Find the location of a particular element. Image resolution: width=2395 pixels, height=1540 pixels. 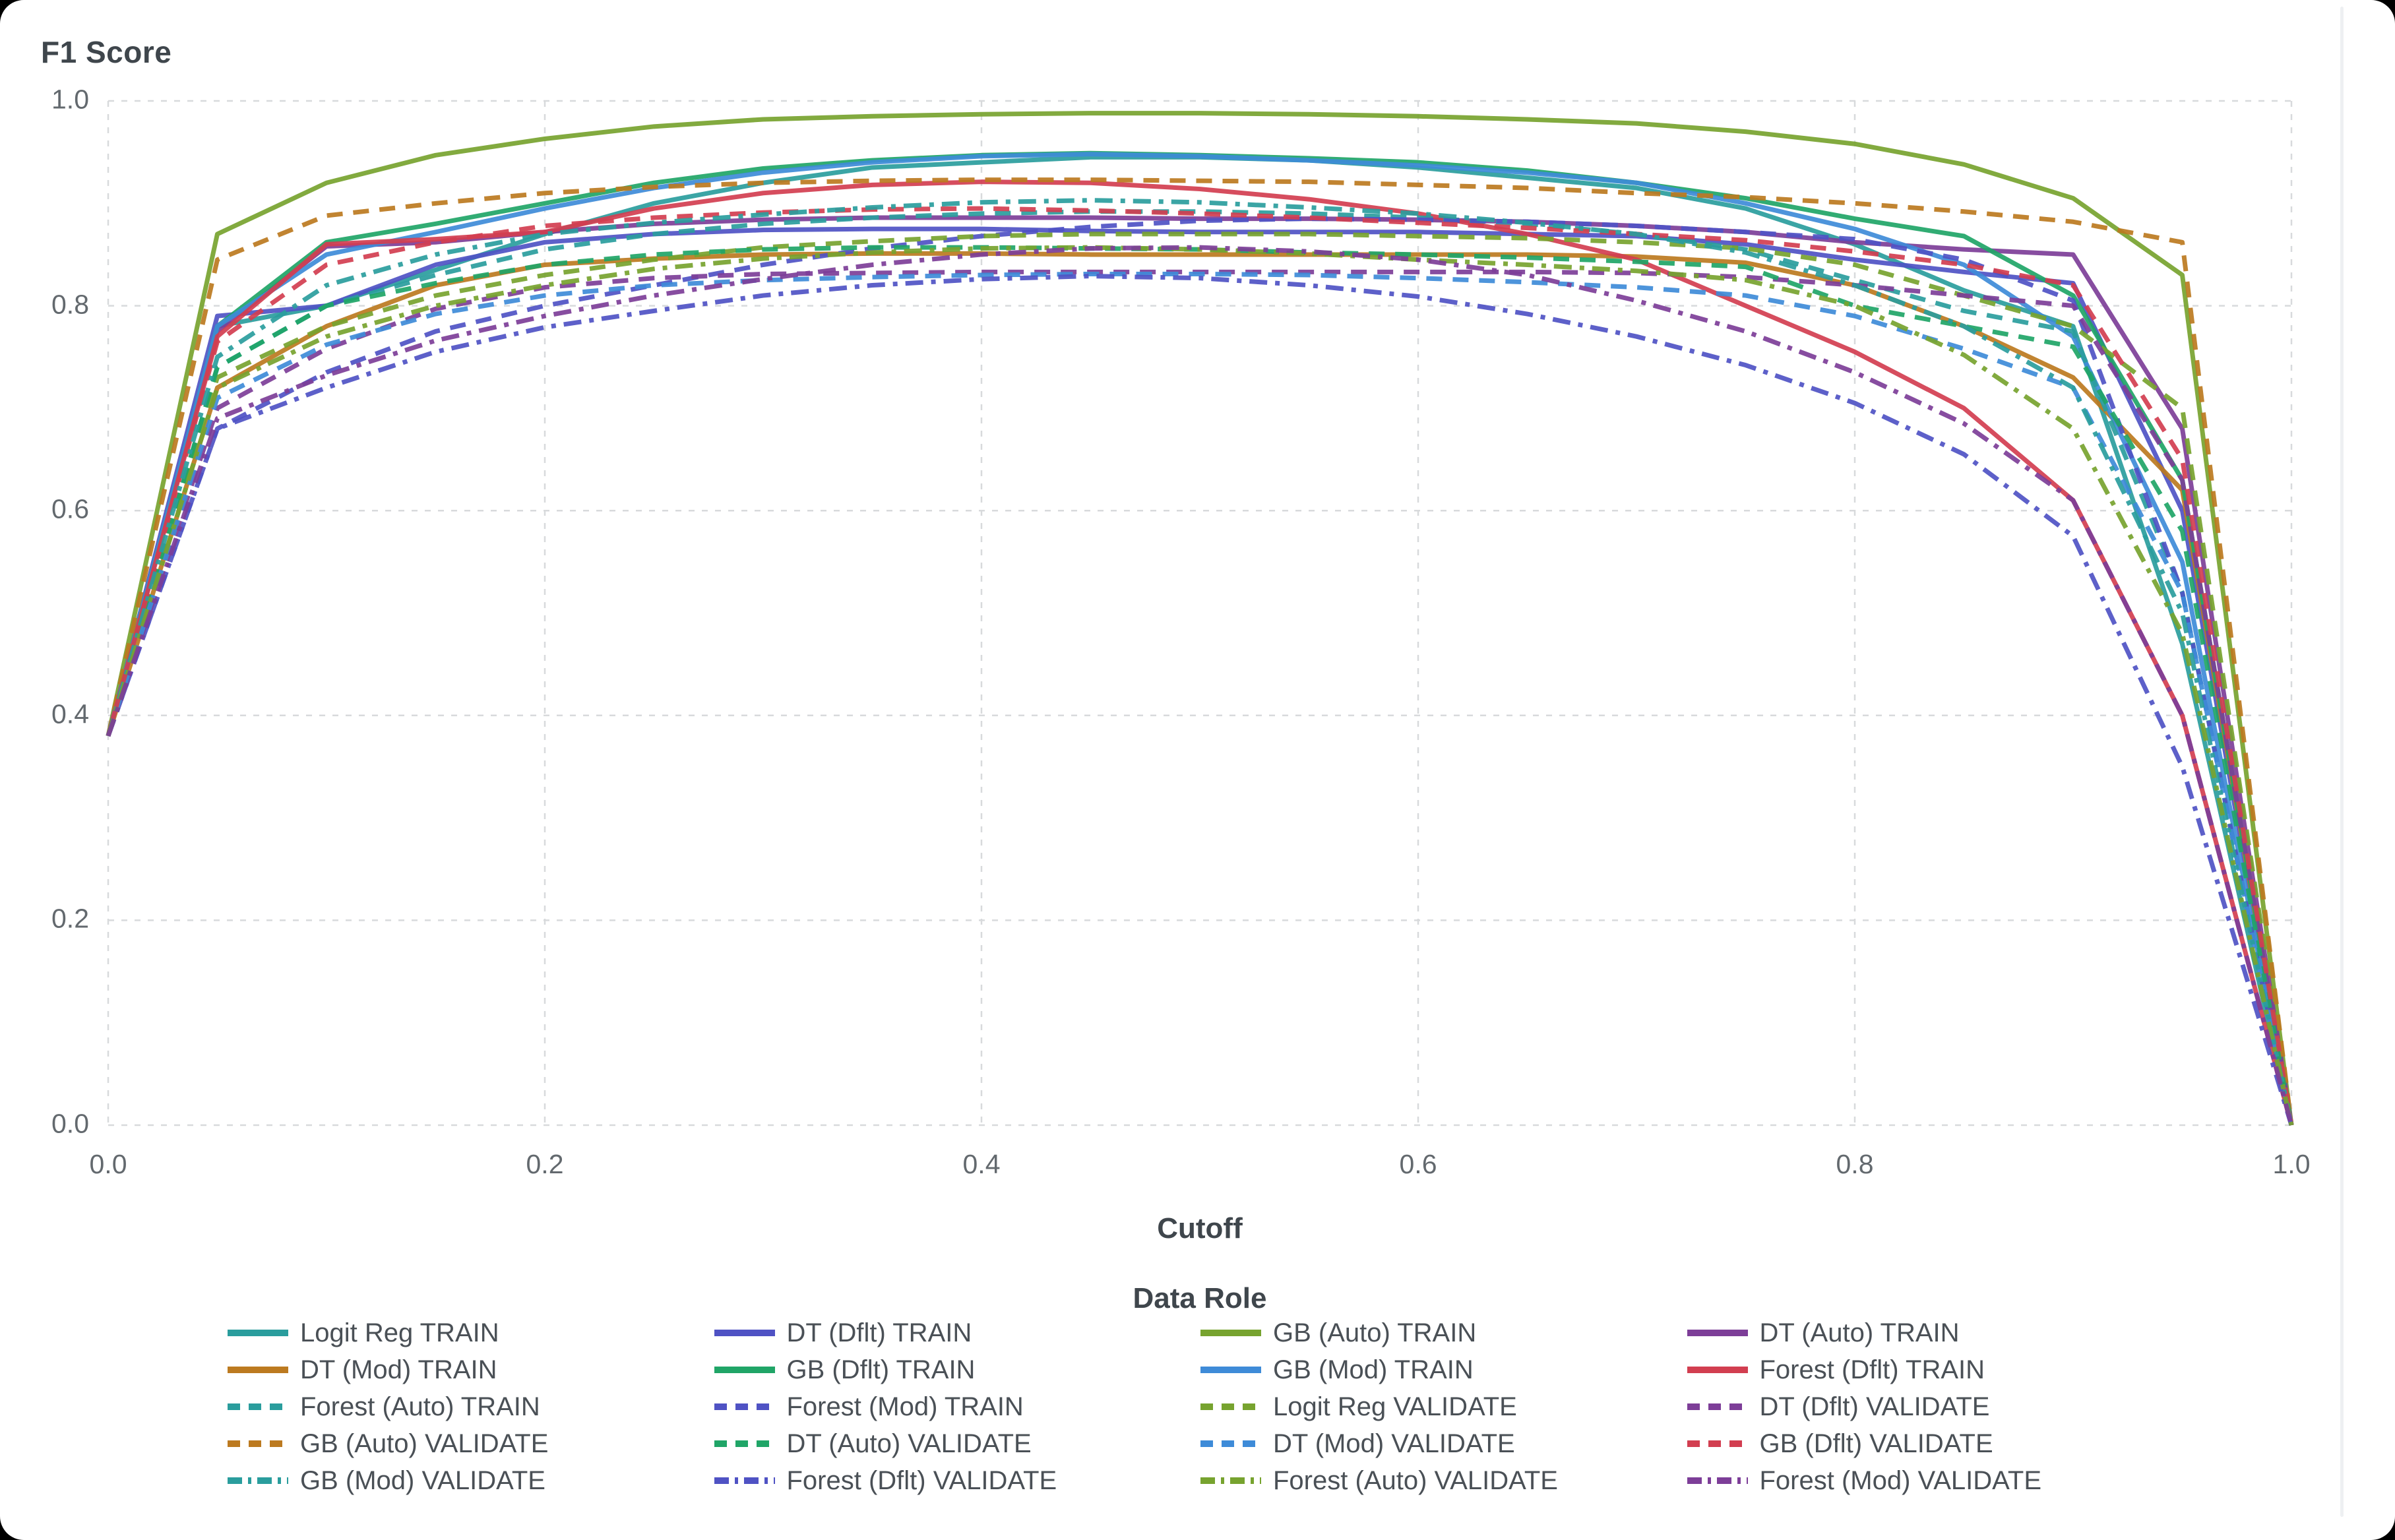

legend-item-gb-auto-validate: GB (Auto) VALIDATE is located at coordinates (471, 1444).